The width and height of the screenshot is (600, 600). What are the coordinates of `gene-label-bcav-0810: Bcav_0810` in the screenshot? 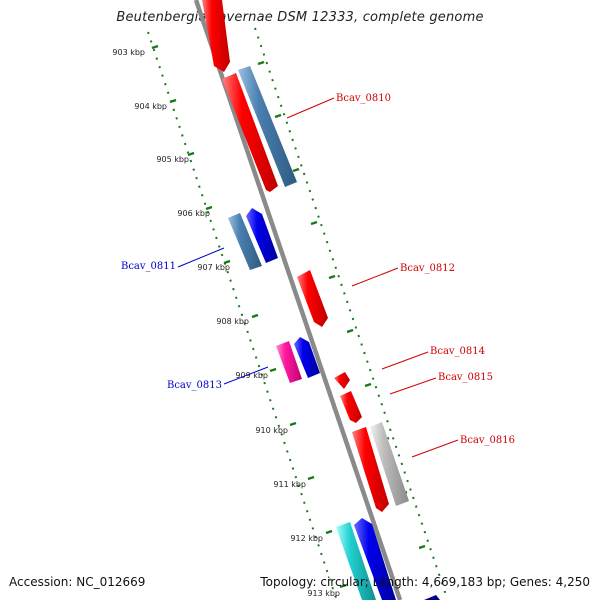 It's located at (363, 98).